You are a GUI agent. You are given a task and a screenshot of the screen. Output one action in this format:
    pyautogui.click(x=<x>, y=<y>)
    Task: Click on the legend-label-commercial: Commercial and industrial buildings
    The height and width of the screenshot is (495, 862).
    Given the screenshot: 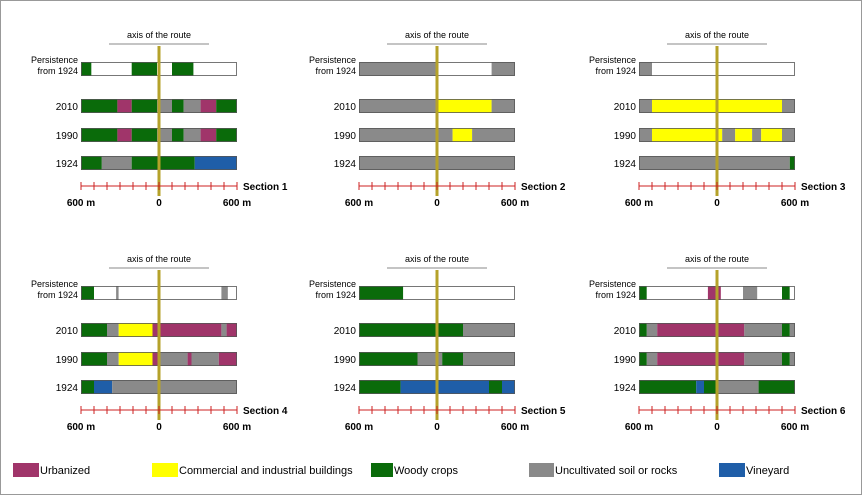 What is the action you would take?
    pyautogui.click(x=266, y=471)
    